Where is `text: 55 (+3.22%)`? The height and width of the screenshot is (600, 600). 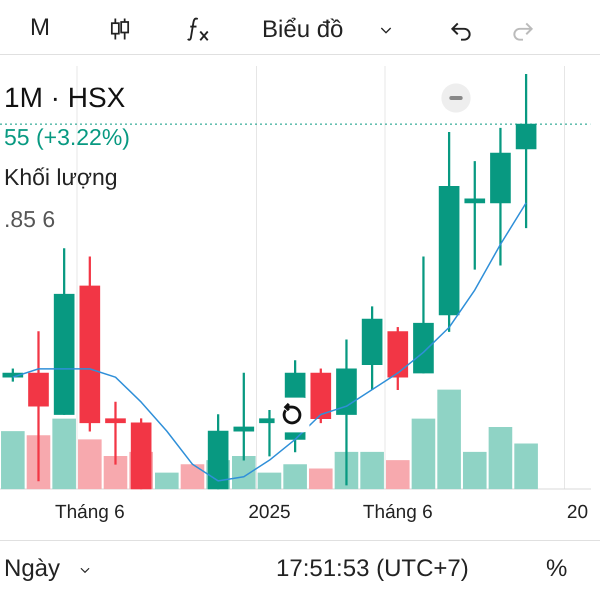
text: 55 (+3.22%) is located at coordinates (67, 137).